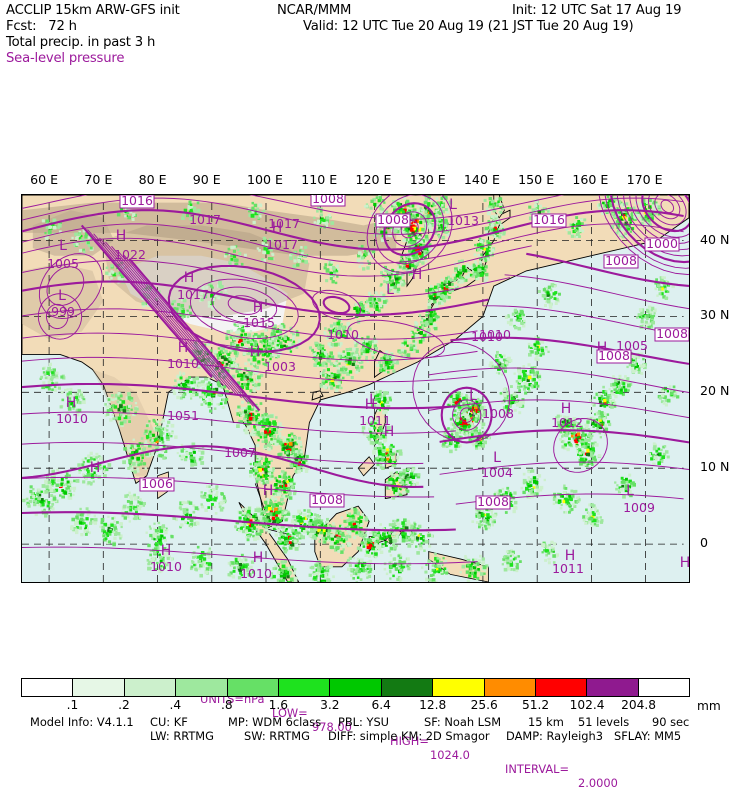 The height and width of the screenshot is (804, 740). I want to click on header-institution: NCAR/MMM, so click(314, 10).